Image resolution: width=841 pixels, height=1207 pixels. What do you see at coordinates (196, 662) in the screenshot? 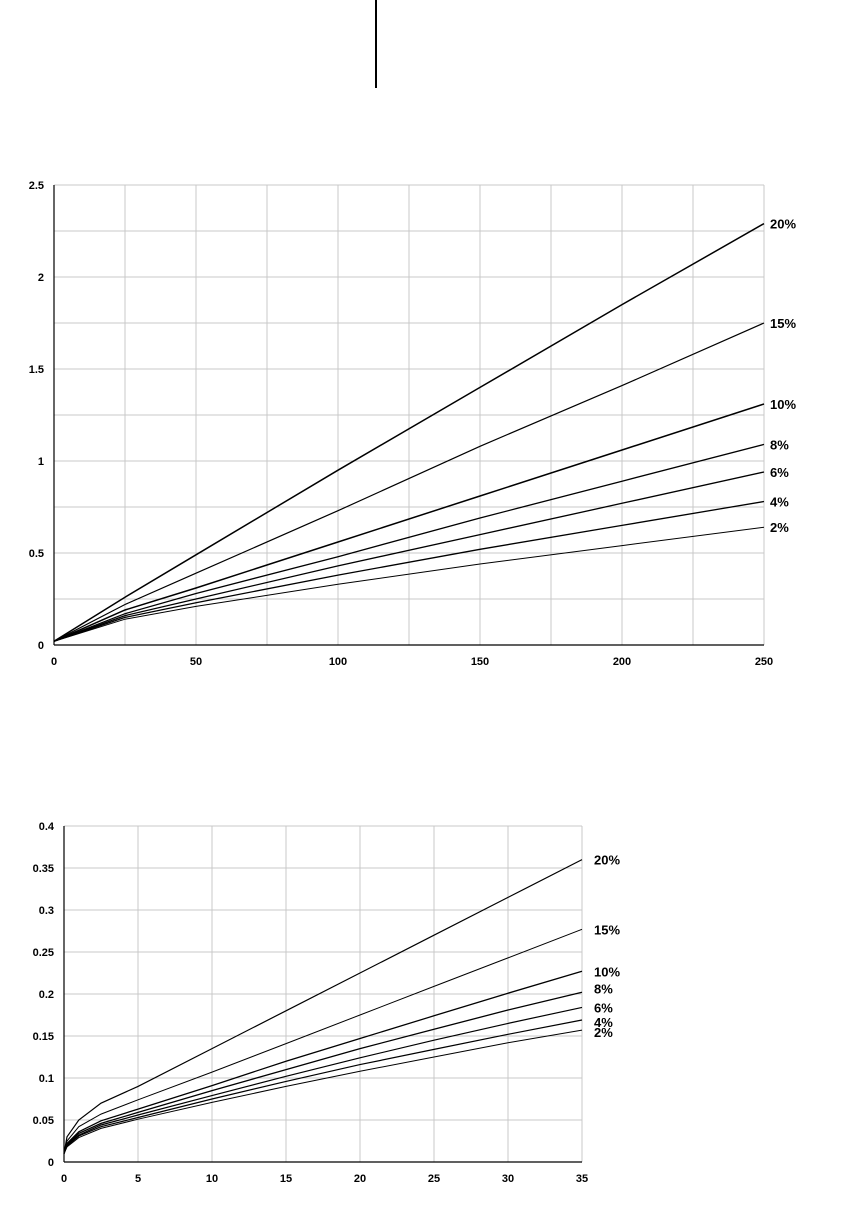
I see `x-tick-label: 50` at bounding box center [196, 662].